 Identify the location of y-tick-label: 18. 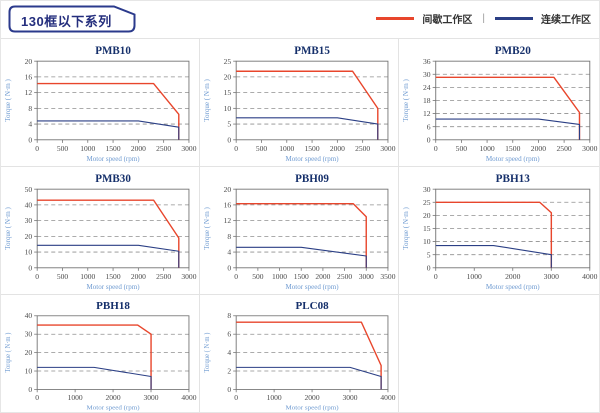
(427, 100).